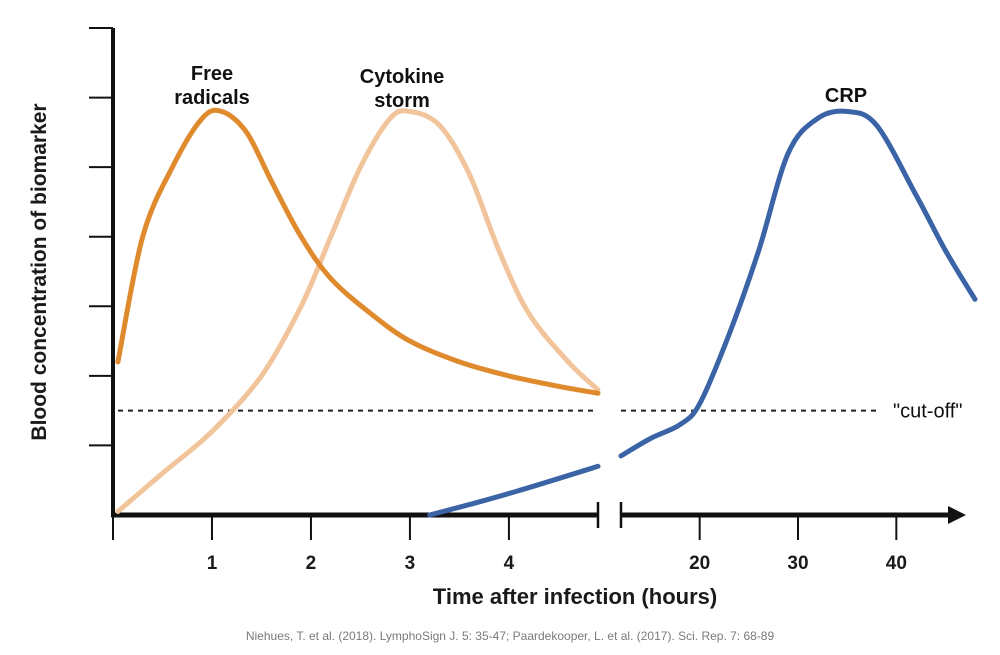 This screenshot has height=655, width=1000. What do you see at coordinates (39, 271) in the screenshot?
I see `y-axis-title: Blood concentration of biomarker` at bounding box center [39, 271].